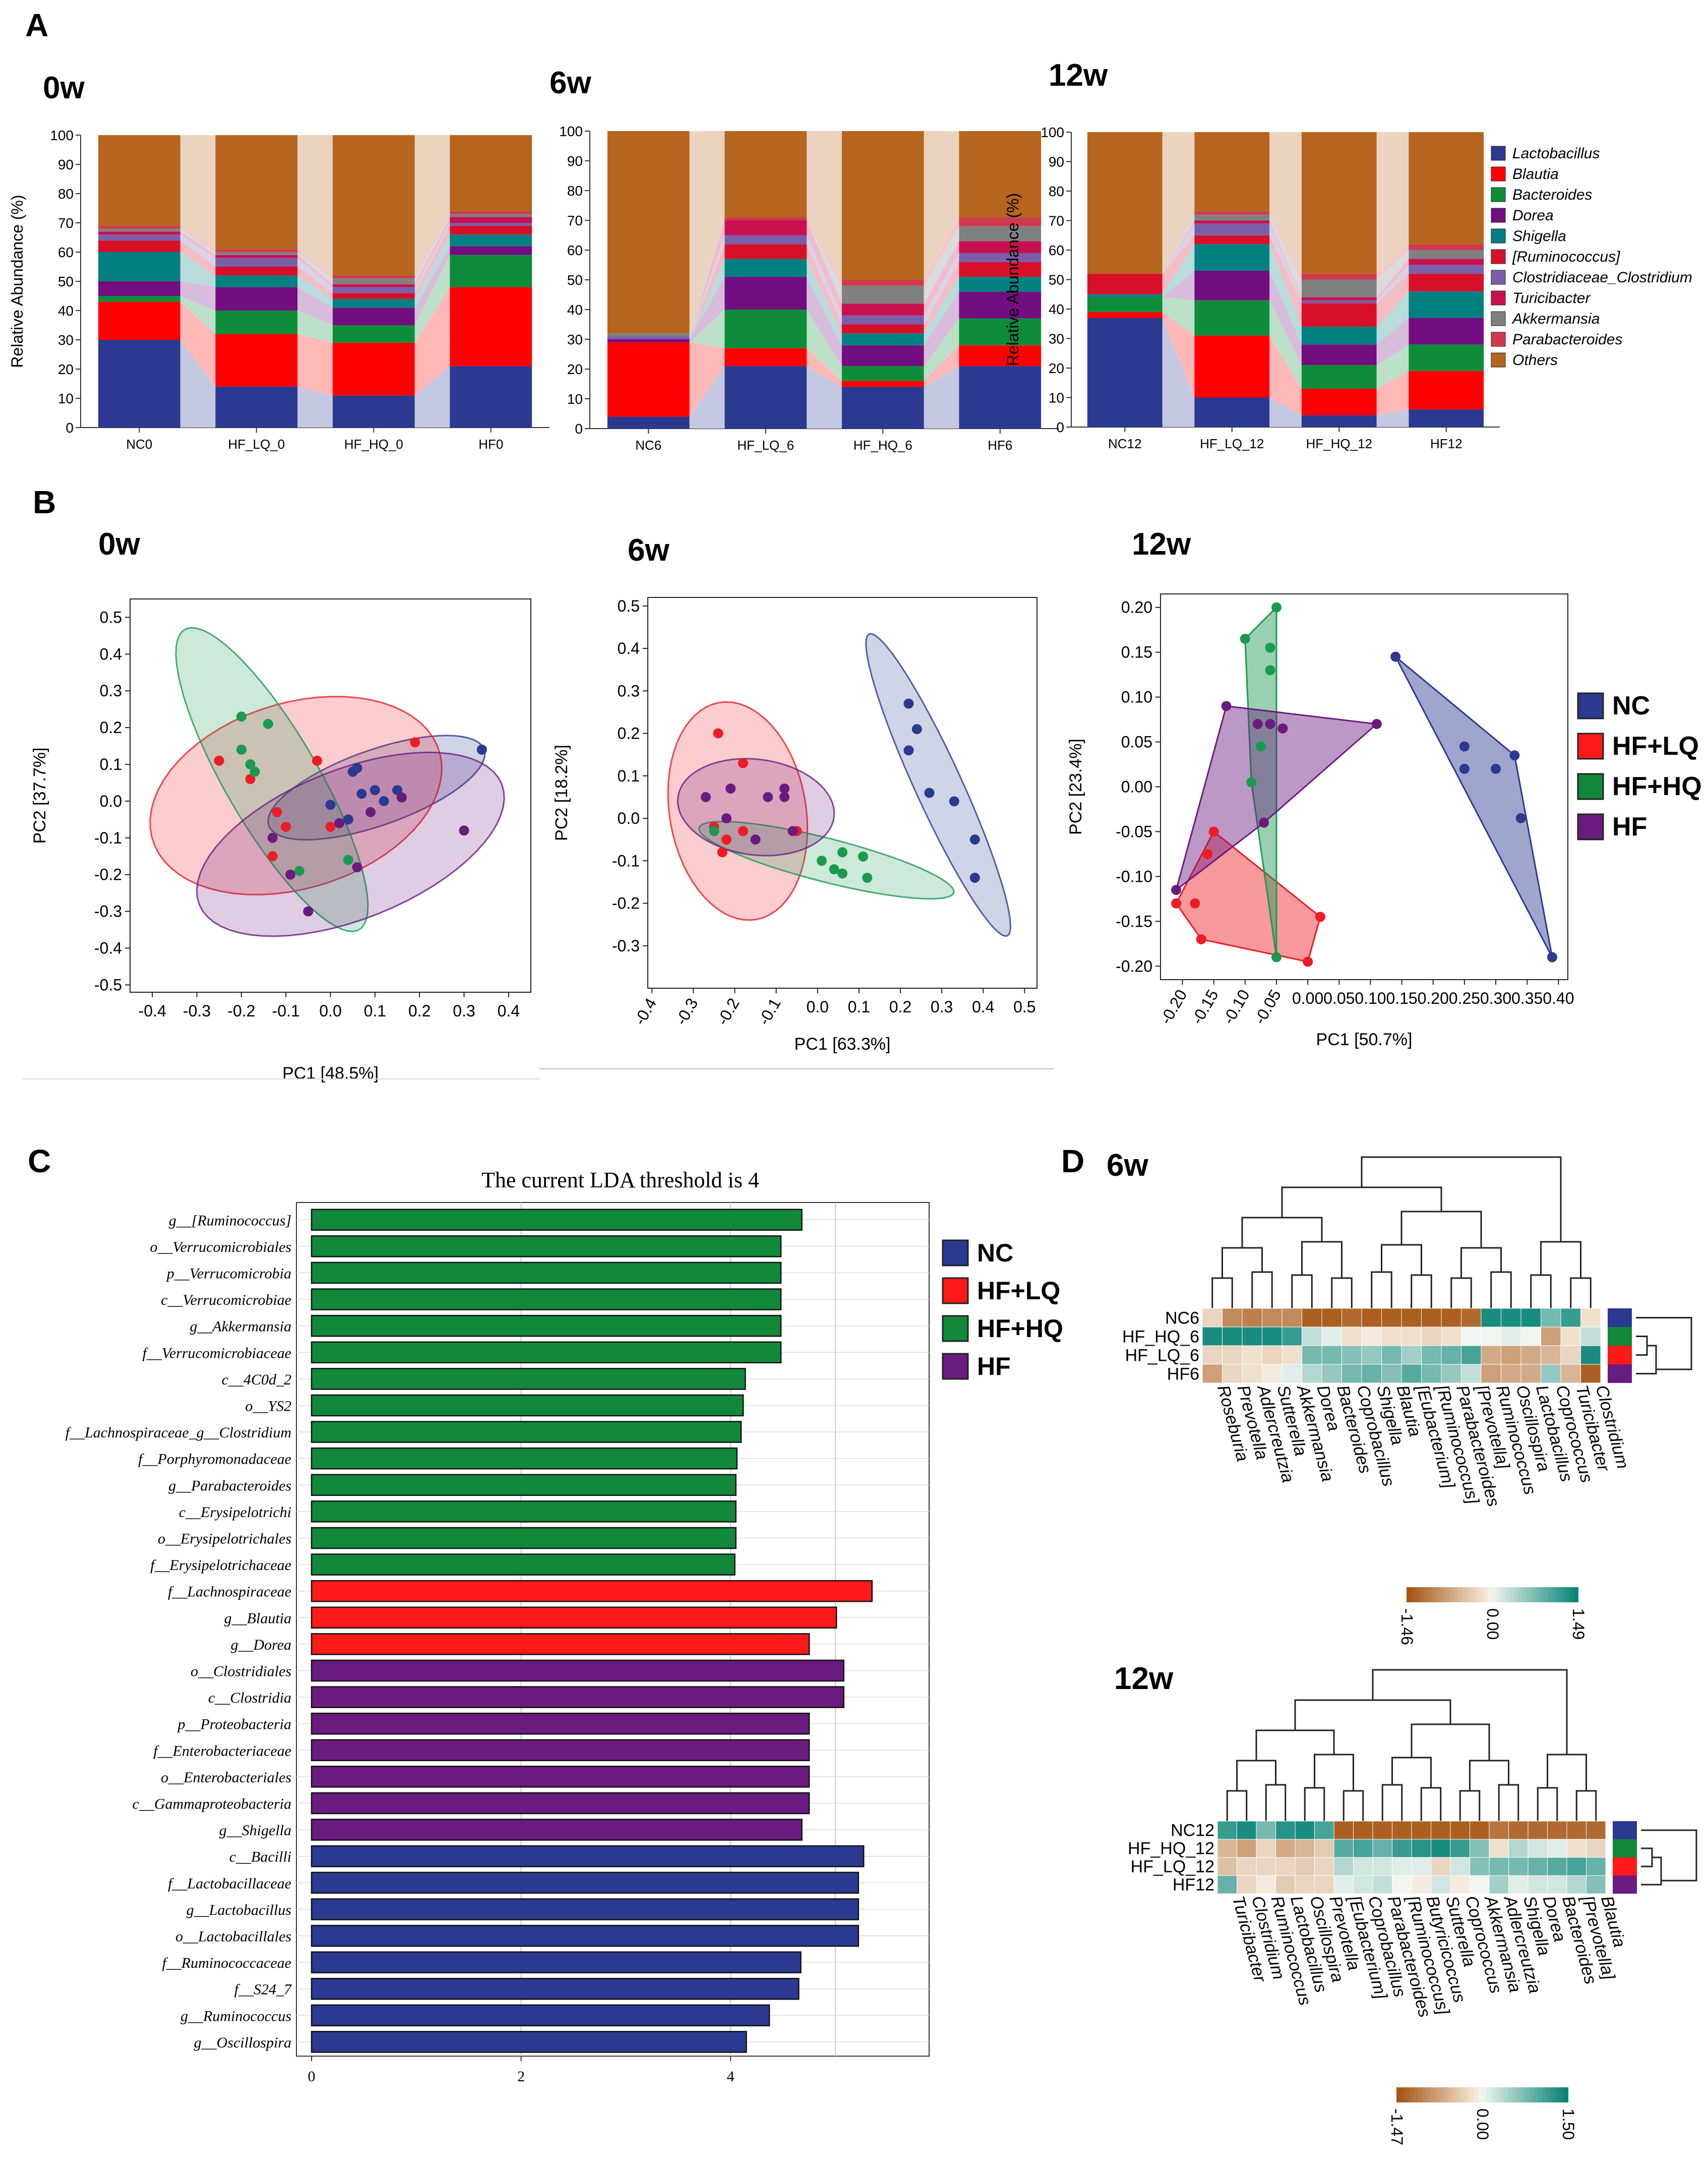  I want to click on lda-label: o__Verrucomicrobiales, so click(220, 1247).